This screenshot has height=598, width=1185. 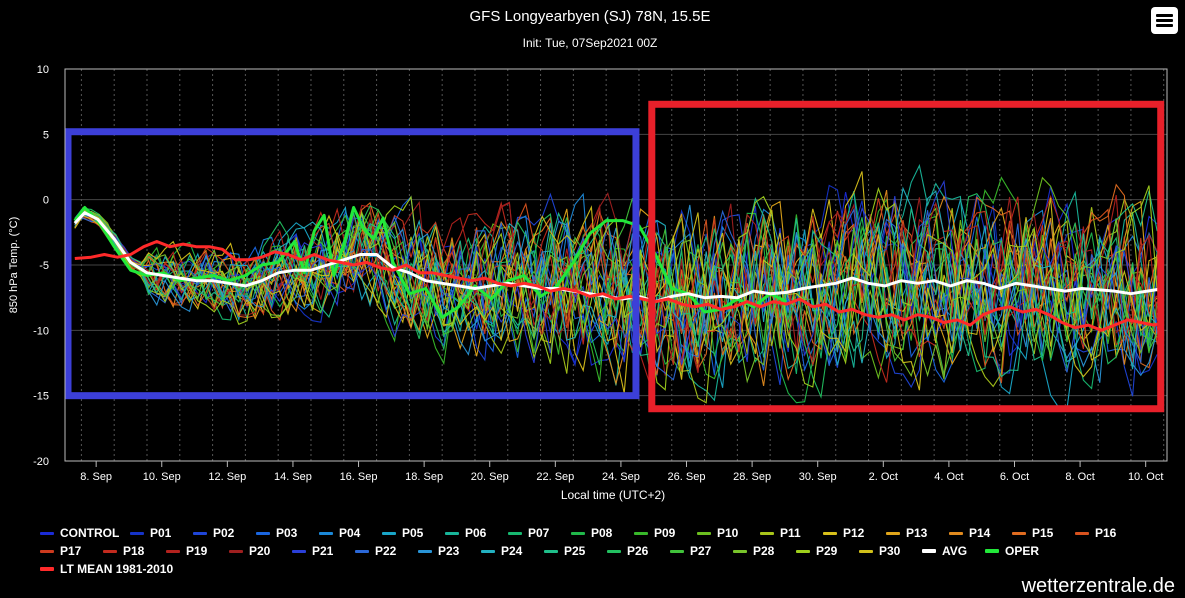 I want to click on legend-item: P18, so click(x=134, y=551).